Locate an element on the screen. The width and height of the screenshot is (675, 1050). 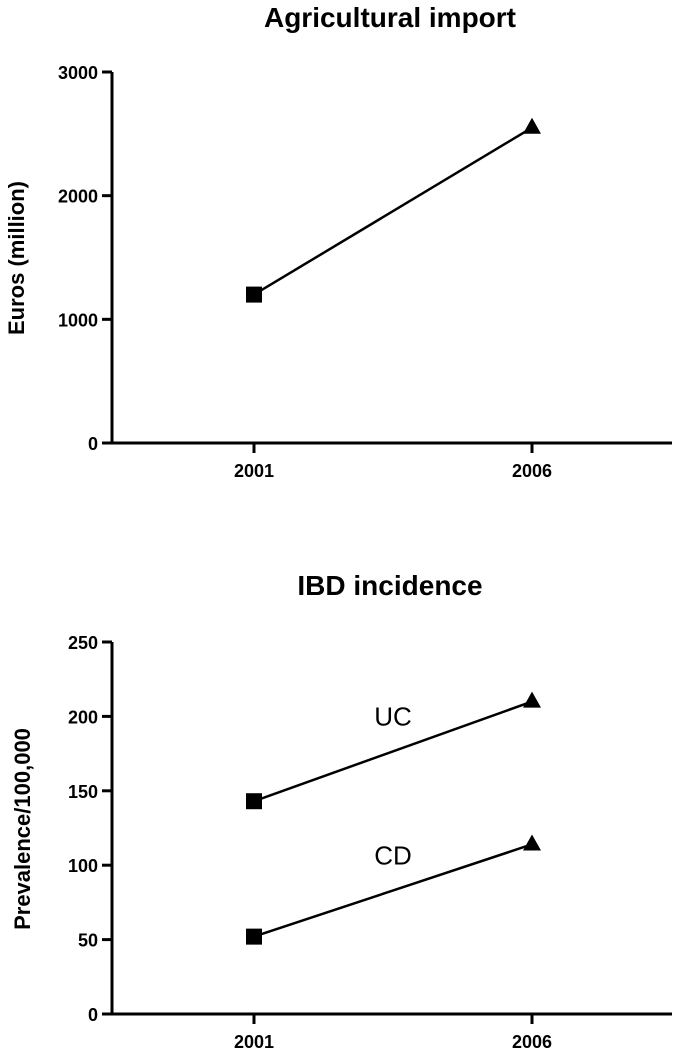
chart-2-y-tick-label: 50 is located at coordinates (88, 941).